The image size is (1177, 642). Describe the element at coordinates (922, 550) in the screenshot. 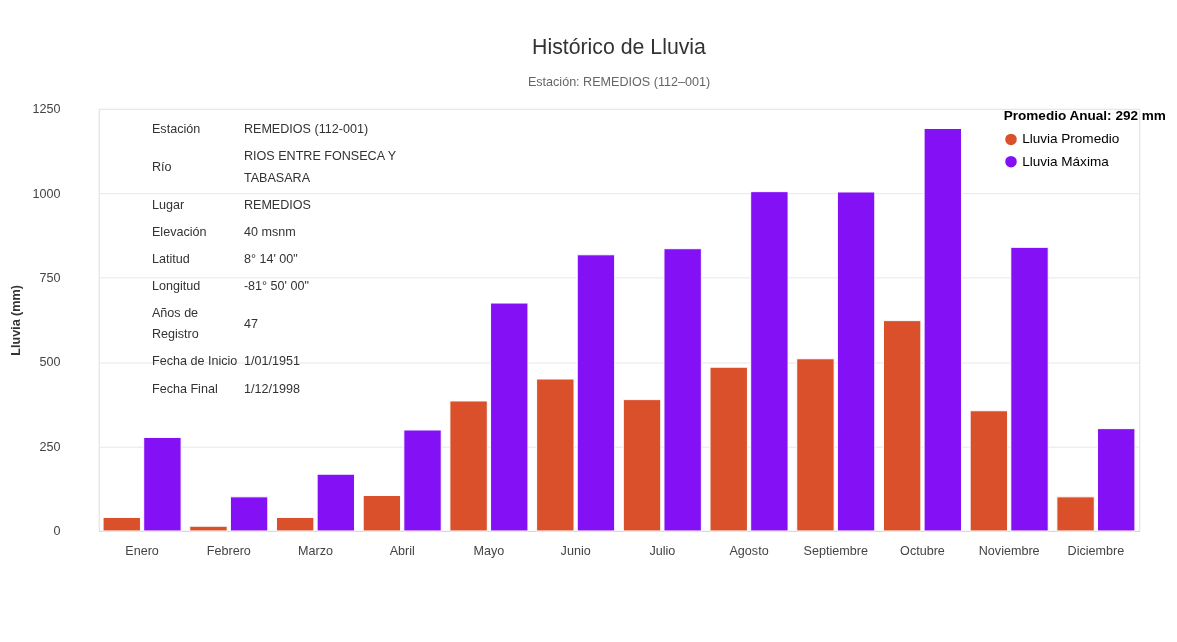

I see `x-tick-label: Octubre` at that location.